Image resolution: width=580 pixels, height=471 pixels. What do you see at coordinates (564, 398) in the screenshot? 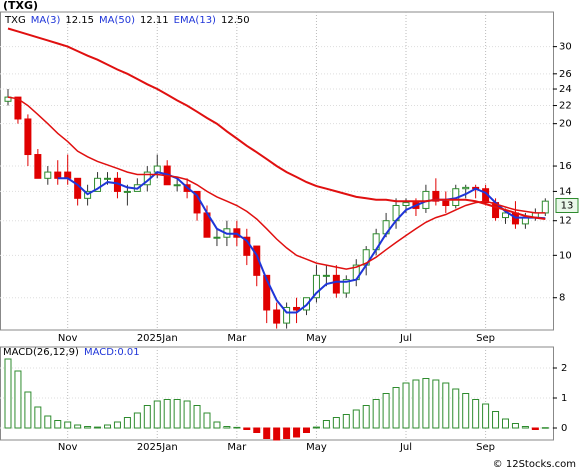
I see `y-tick-label: 1` at bounding box center [564, 398].